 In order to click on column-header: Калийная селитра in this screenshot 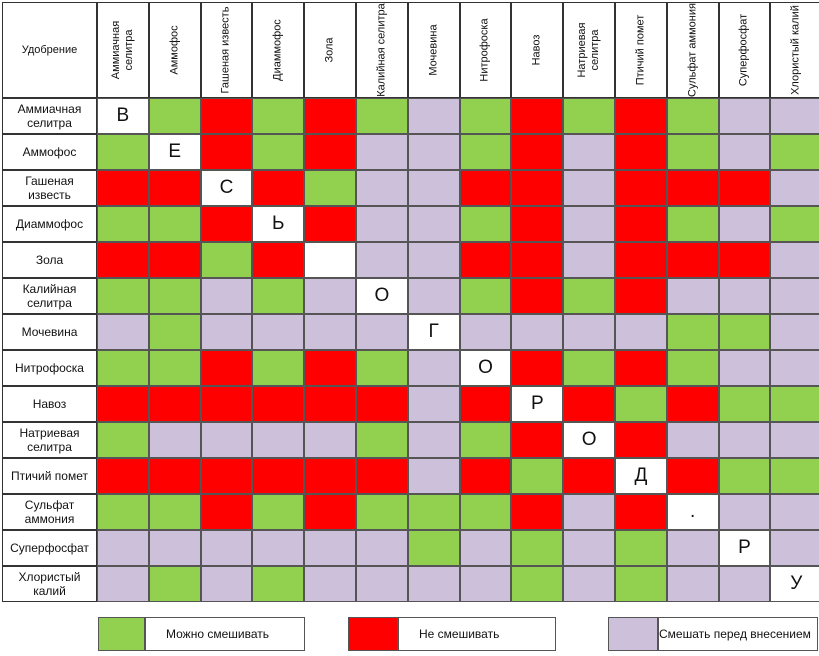, I will do `click(382, 50)`.